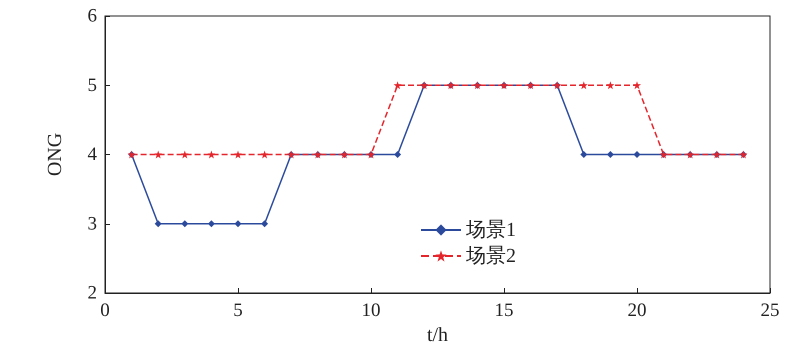  Describe the element at coordinates (770, 310) in the screenshot. I see `x-tick-label: 25` at that location.